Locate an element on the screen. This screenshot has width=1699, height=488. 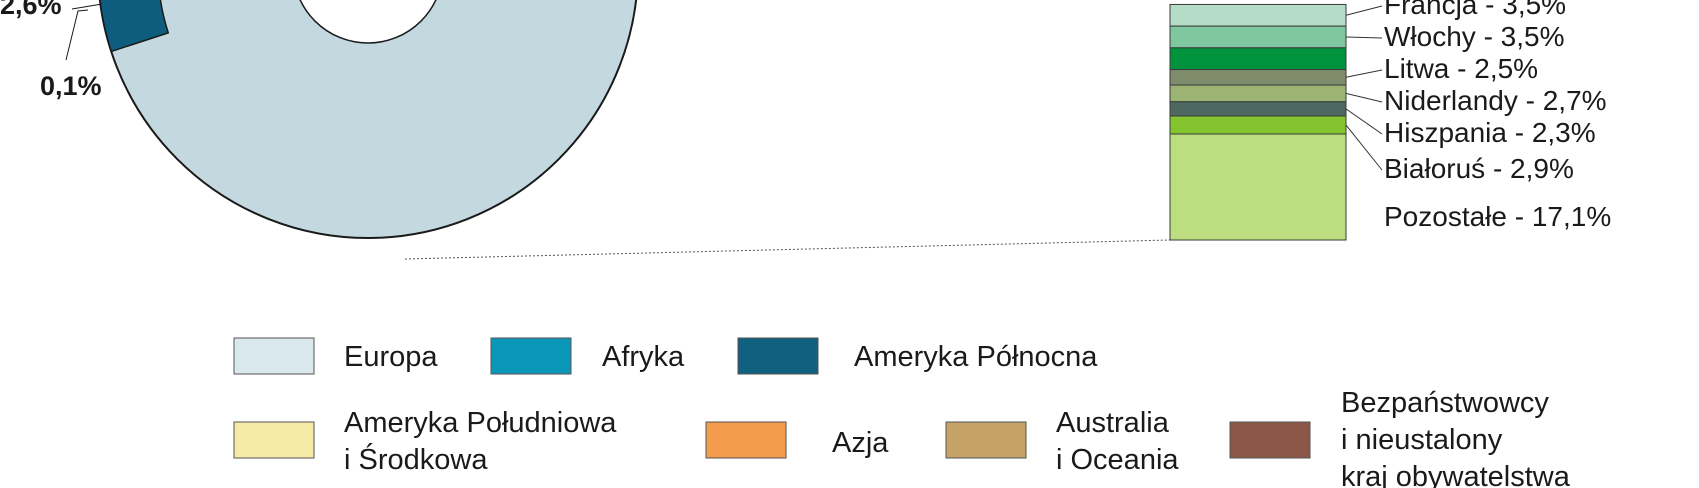
legend-swatch-australia-i-oceania is located at coordinates (986, 440).